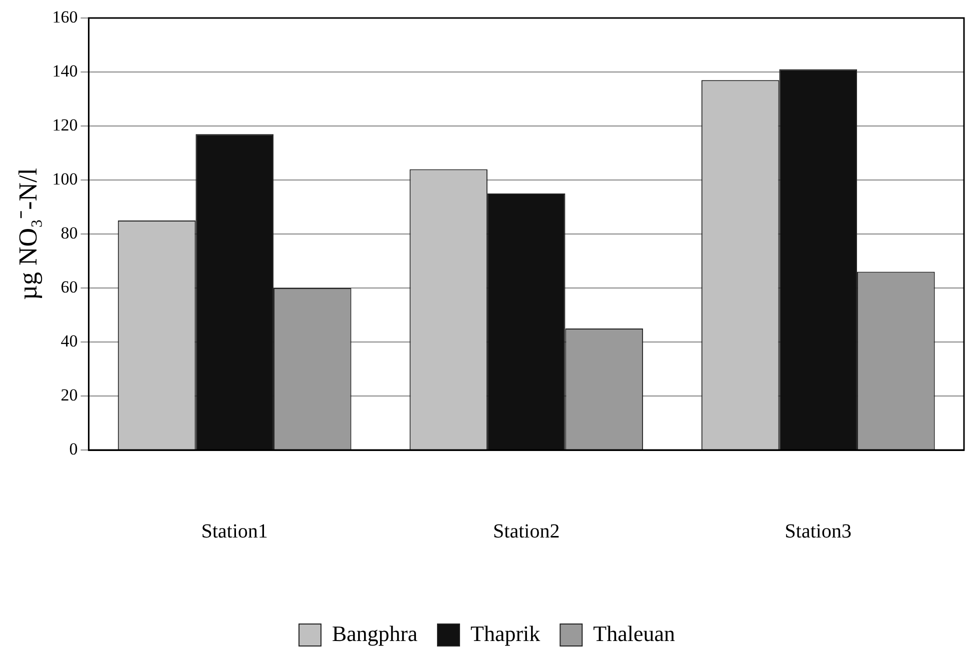 The height and width of the screenshot is (666, 966). Describe the element at coordinates (505, 633) in the screenshot. I see `legend-label: Thaprik` at that location.